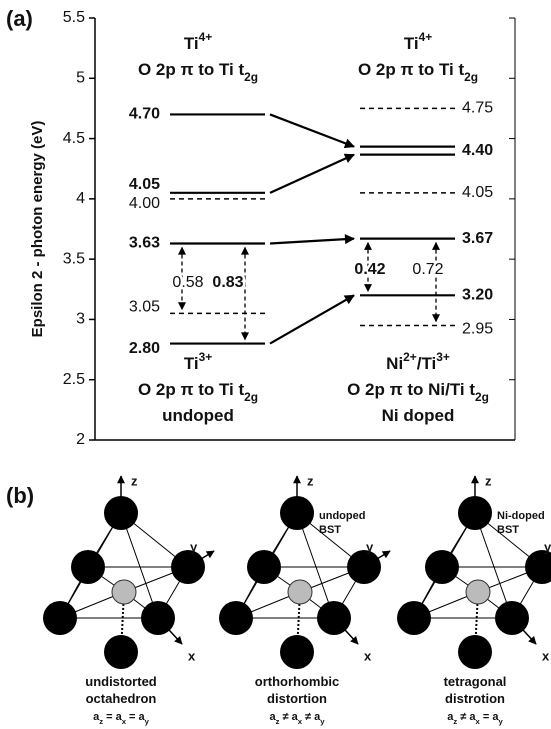  Describe the element at coordinates (37, 229) in the screenshot. I see `y-axis-label: Epsilon 2 - photon energy (eV)` at that location.